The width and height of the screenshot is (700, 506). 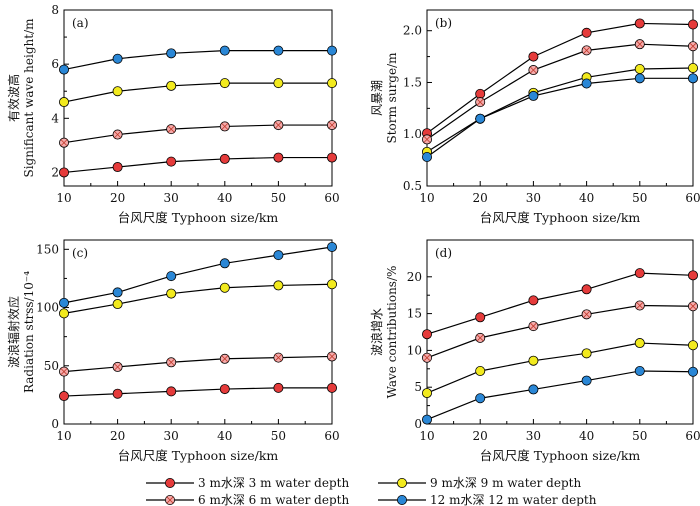 I want to click on legend-marker-12m, so click(x=401, y=499).